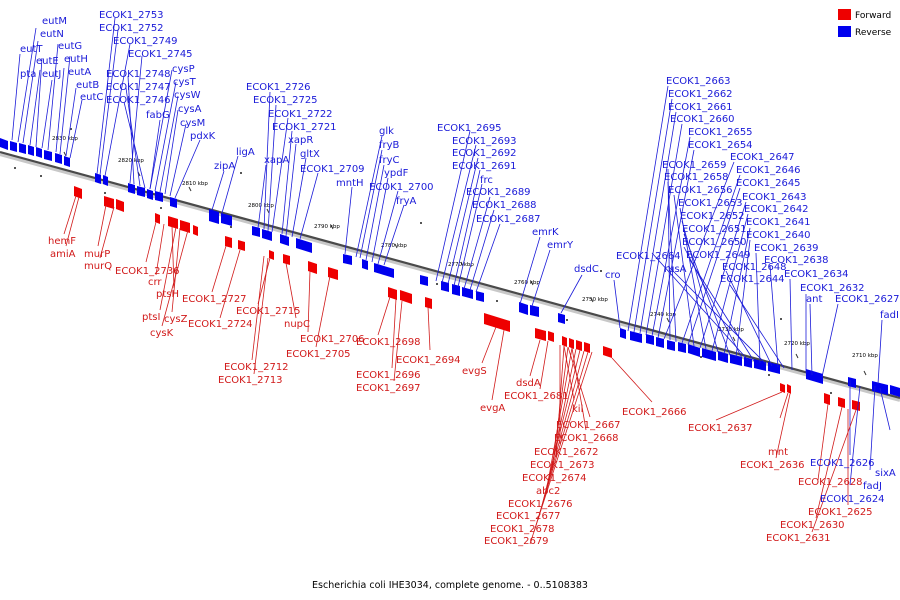 The width and height of the screenshot is (900, 600). What do you see at coordinates (816, 274) in the screenshot?
I see `gene-label: ECOK1_2634` at bounding box center [816, 274].